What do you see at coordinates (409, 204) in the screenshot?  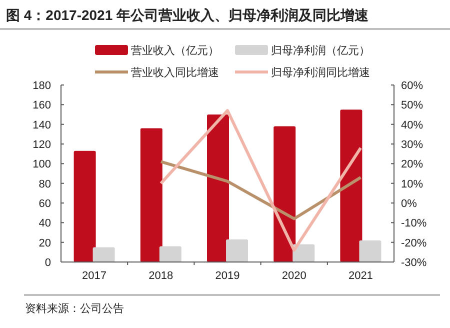 I see `y2-tick-label: 0%` at bounding box center [409, 204].